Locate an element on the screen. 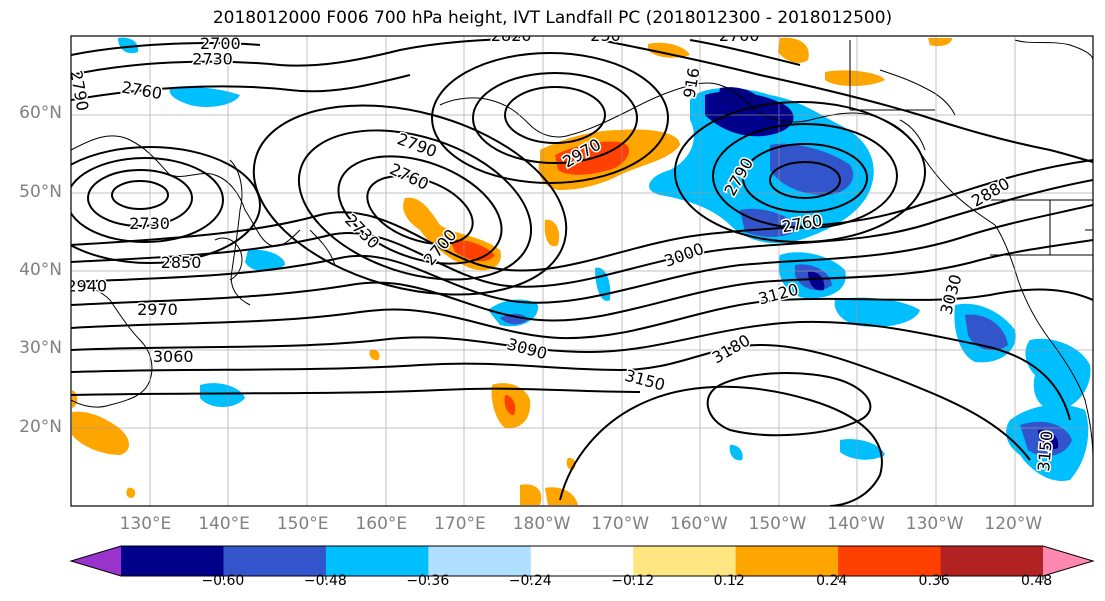 This screenshot has height=601, width=1105. colorbar-tick-label: −0.36 is located at coordinates (428, 581).